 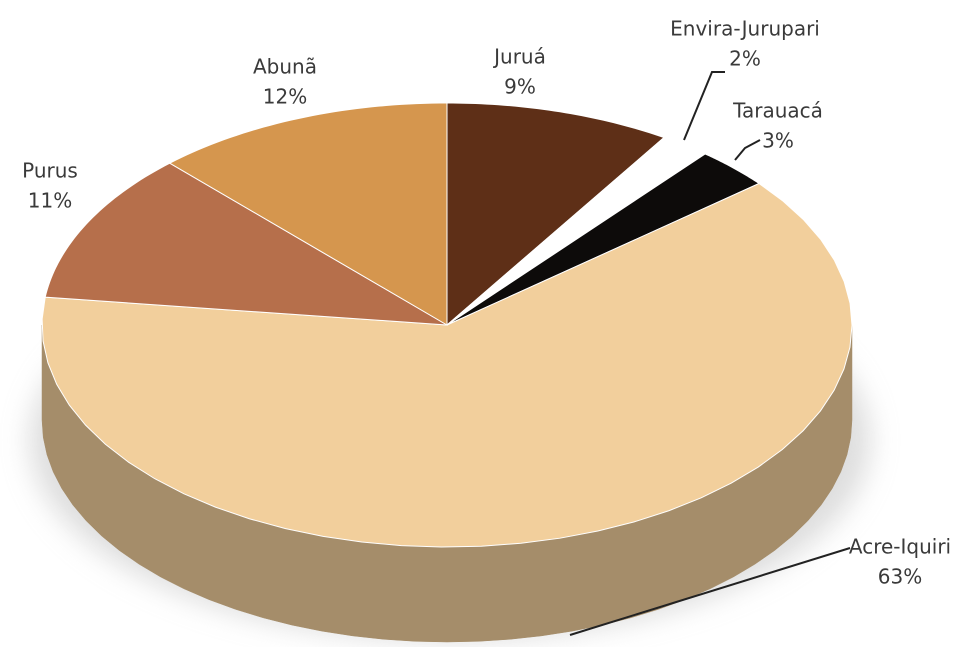 What do you see at coordinates (777, 111) in the screenshot?
I see `slice-label: Tarauacá` at bounding box center [777, 111].